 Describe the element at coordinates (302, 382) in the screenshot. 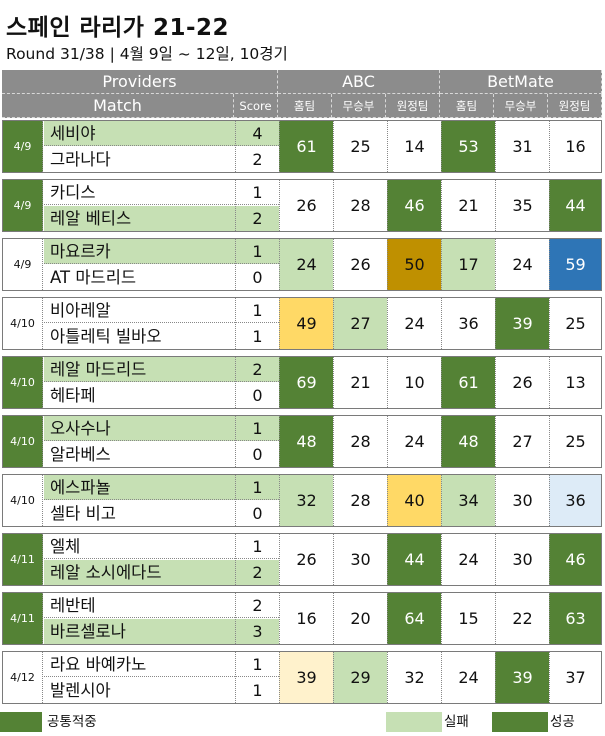

I see `match-row: 4/10 레알 마드리드 헤타페 2 0 69 21 10 61 26 13` at that location.